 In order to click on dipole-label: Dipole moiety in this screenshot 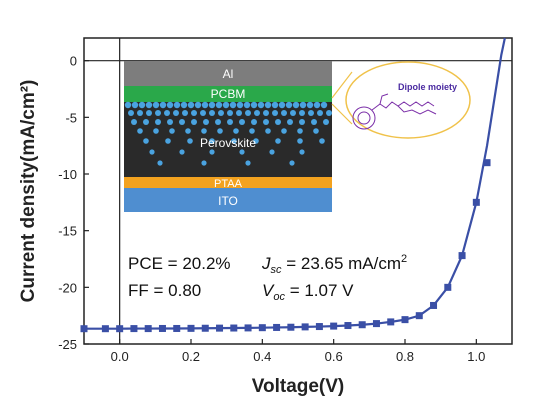, I will do `click(427, 87)`.